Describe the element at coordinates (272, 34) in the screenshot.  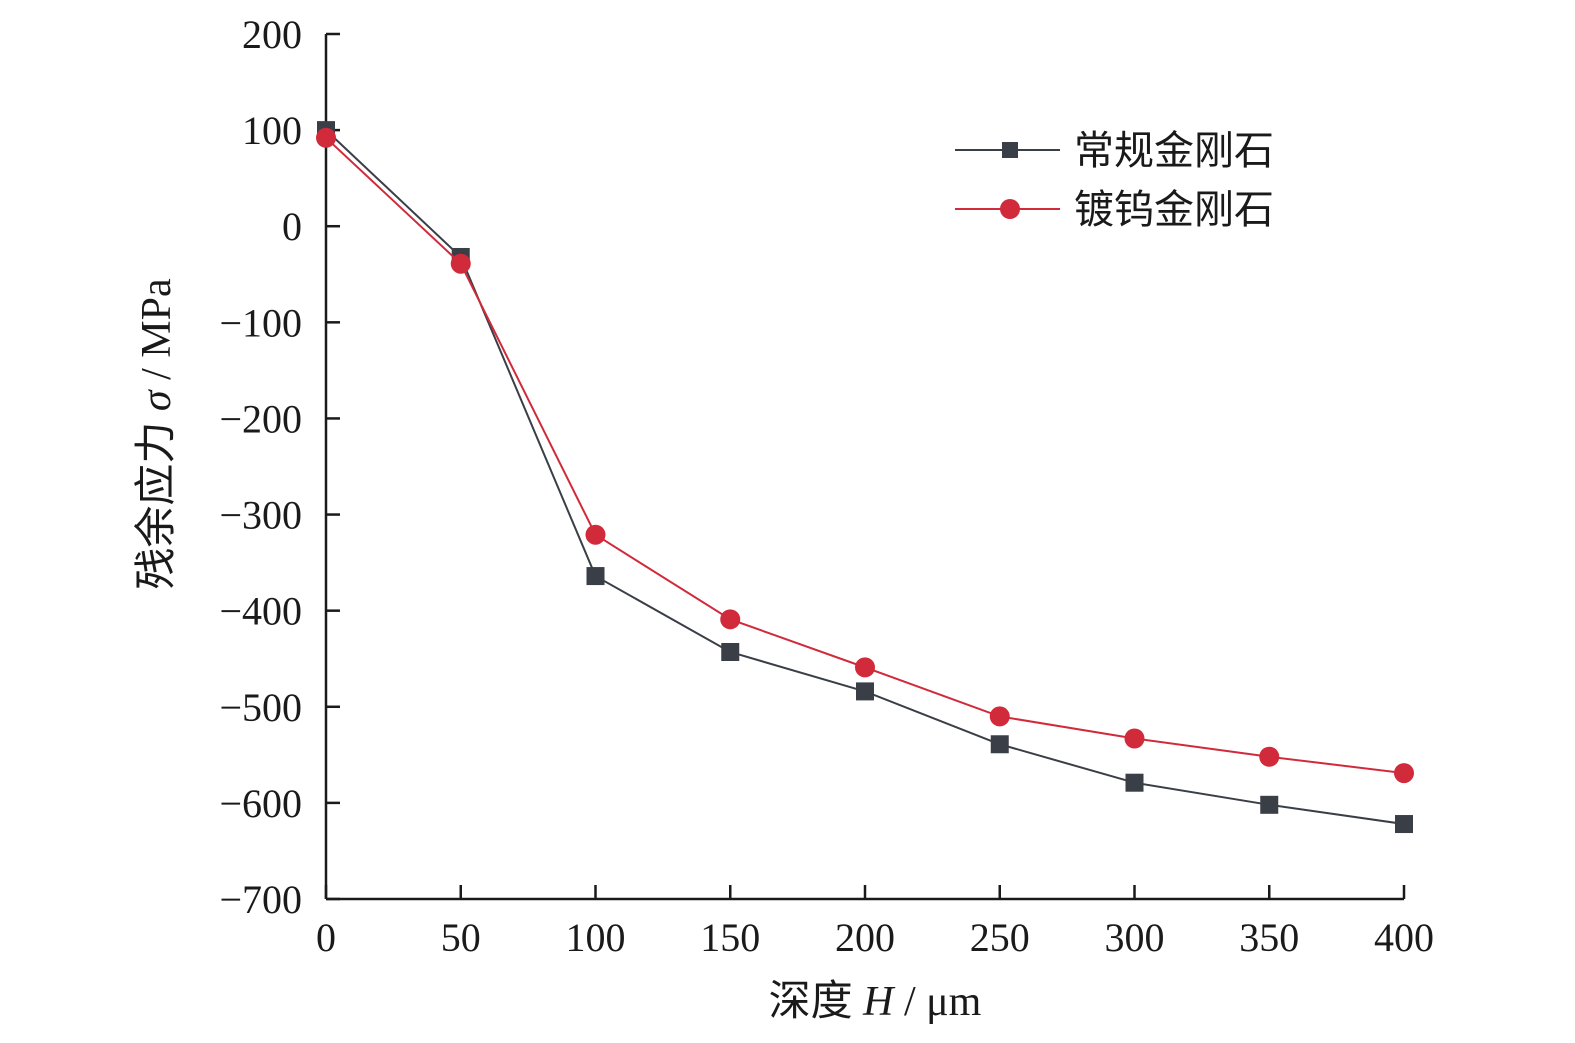
I see `y-tick-label: 200` at that location.